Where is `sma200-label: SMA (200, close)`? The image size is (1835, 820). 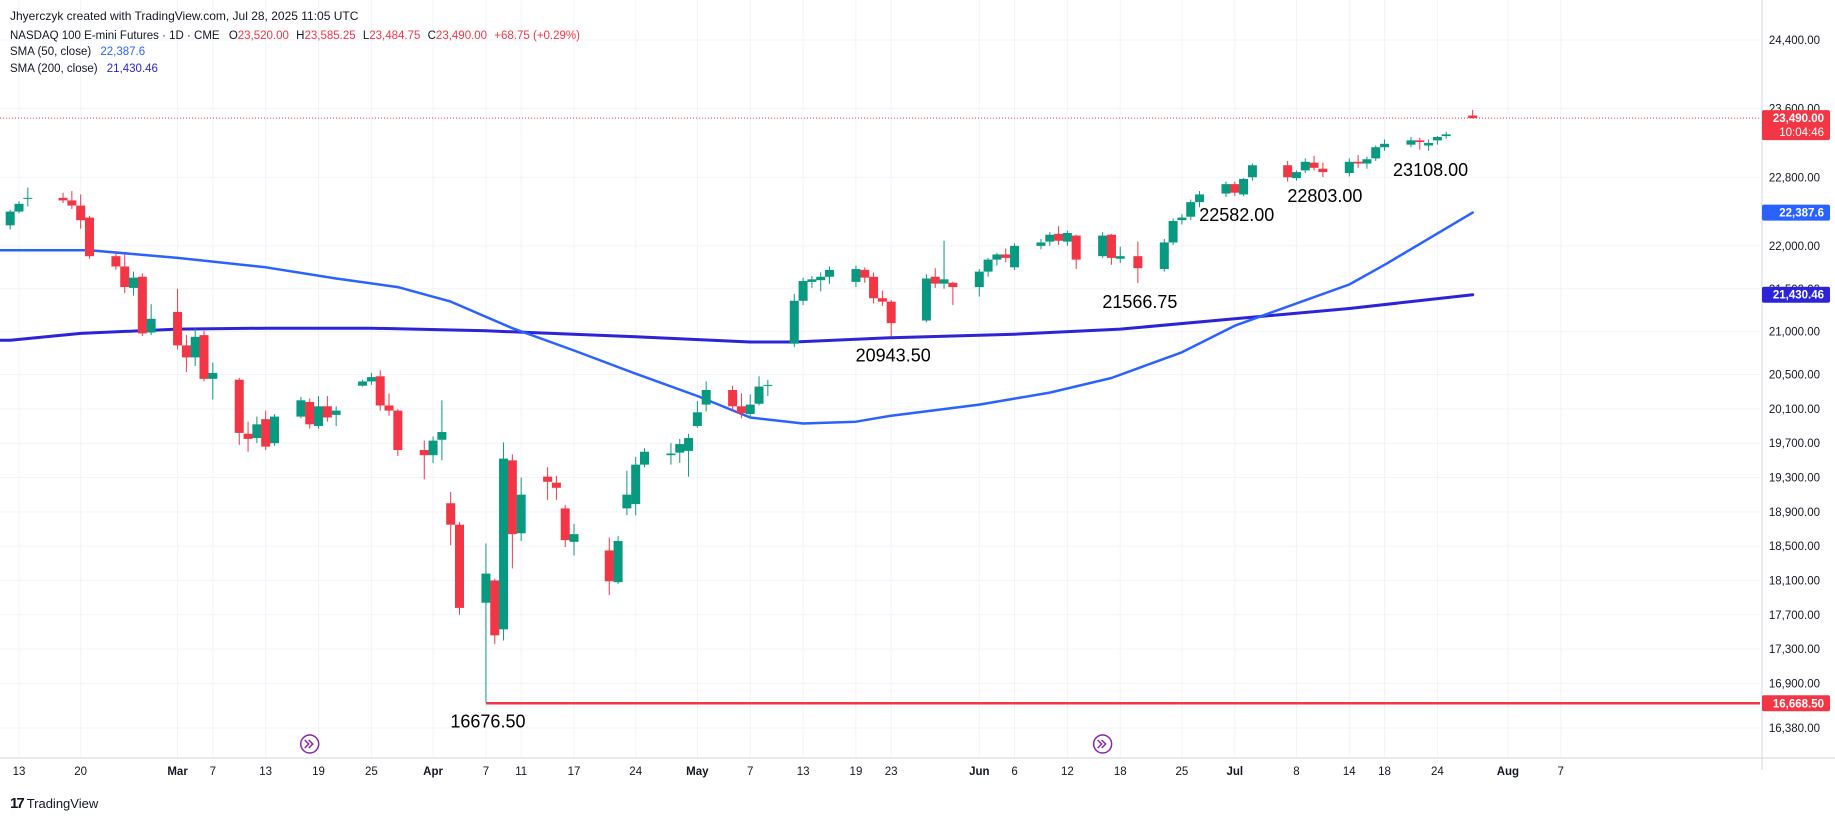
sma200-label: SMA (200, close) is located at coordinates (54, 69).